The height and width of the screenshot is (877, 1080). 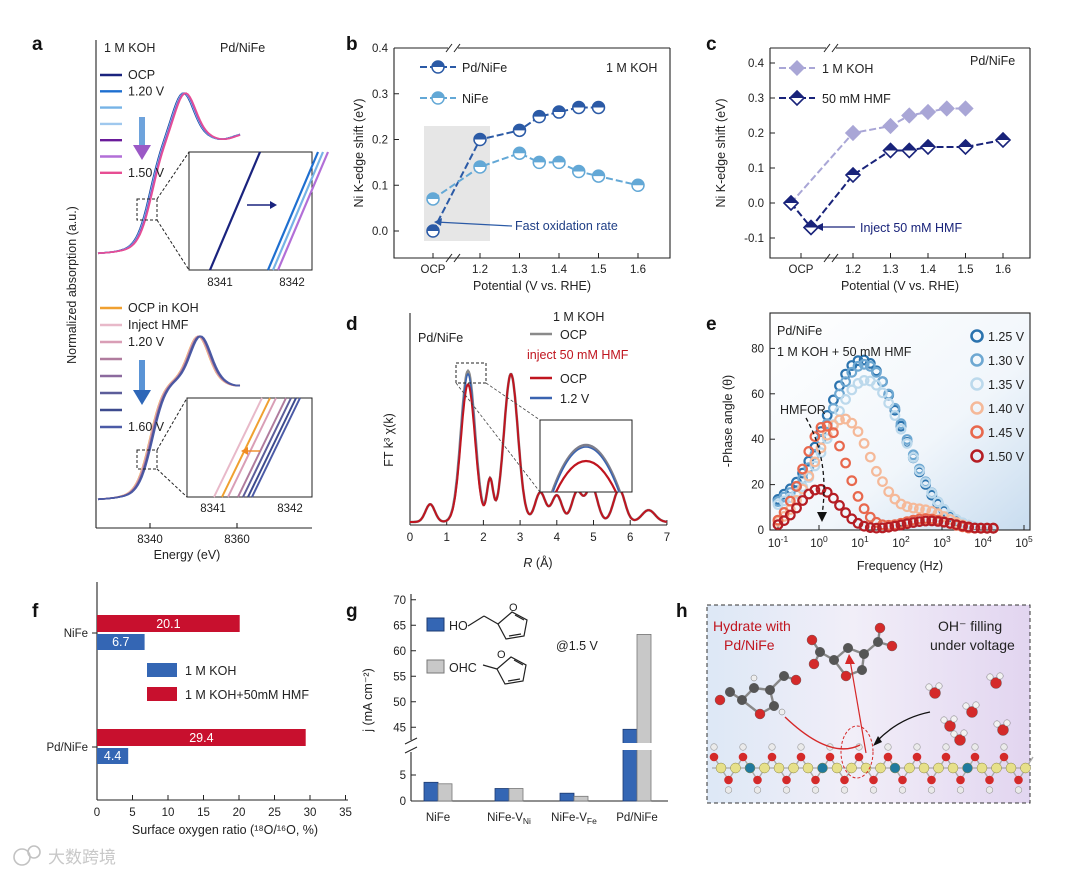 I want to click on panel-g-legend-ohc: OHC, so click(x=463, y=668).